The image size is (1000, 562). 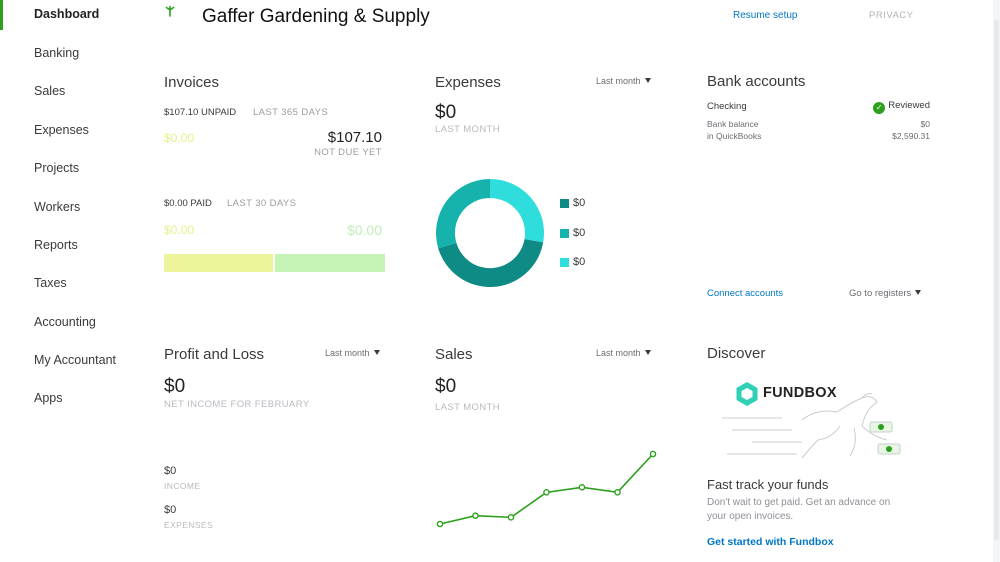 What do you see at coordinates (618, 353) in the screenshot?
I see `sales-period-label: Last month` at bounding box center [618, 353].